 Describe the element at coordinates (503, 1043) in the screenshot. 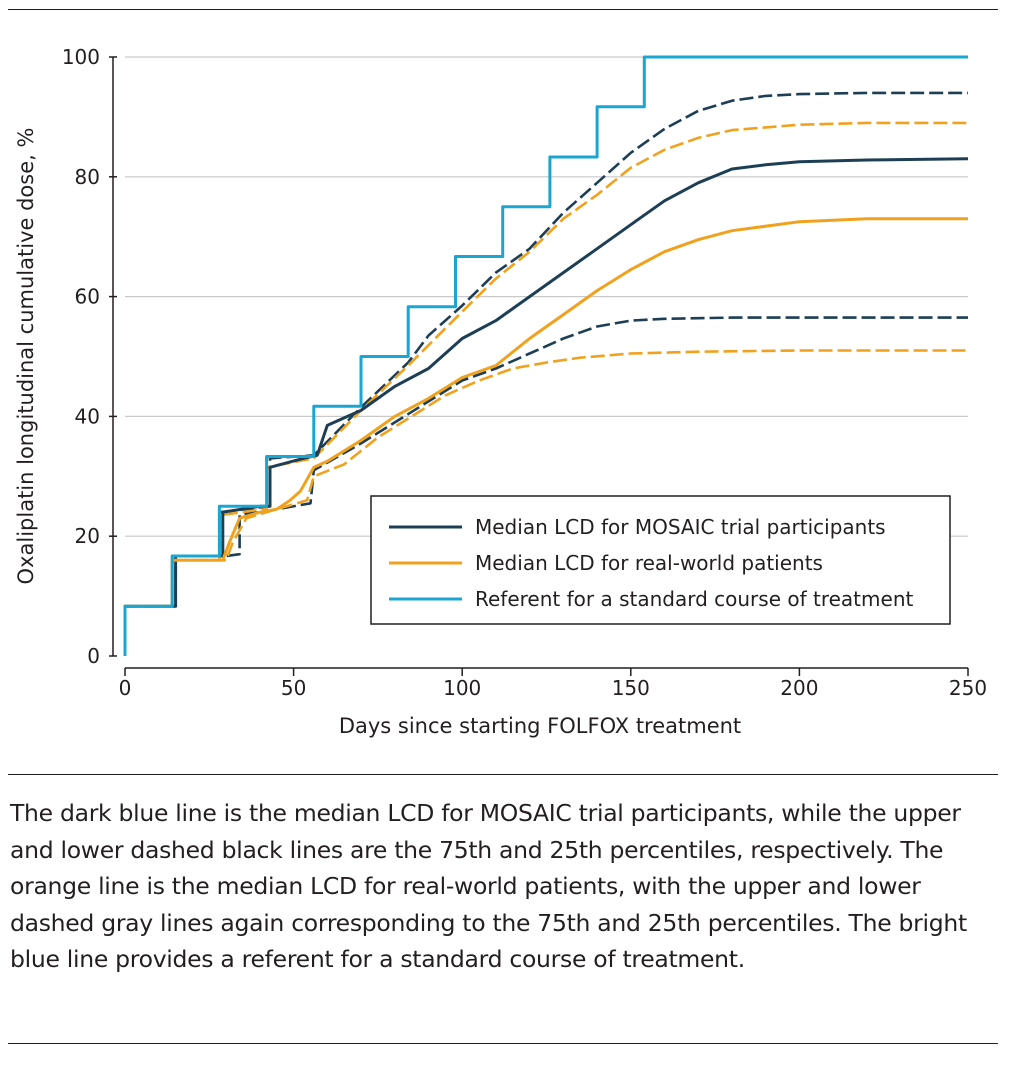

I see `bottom-rule` at that location.